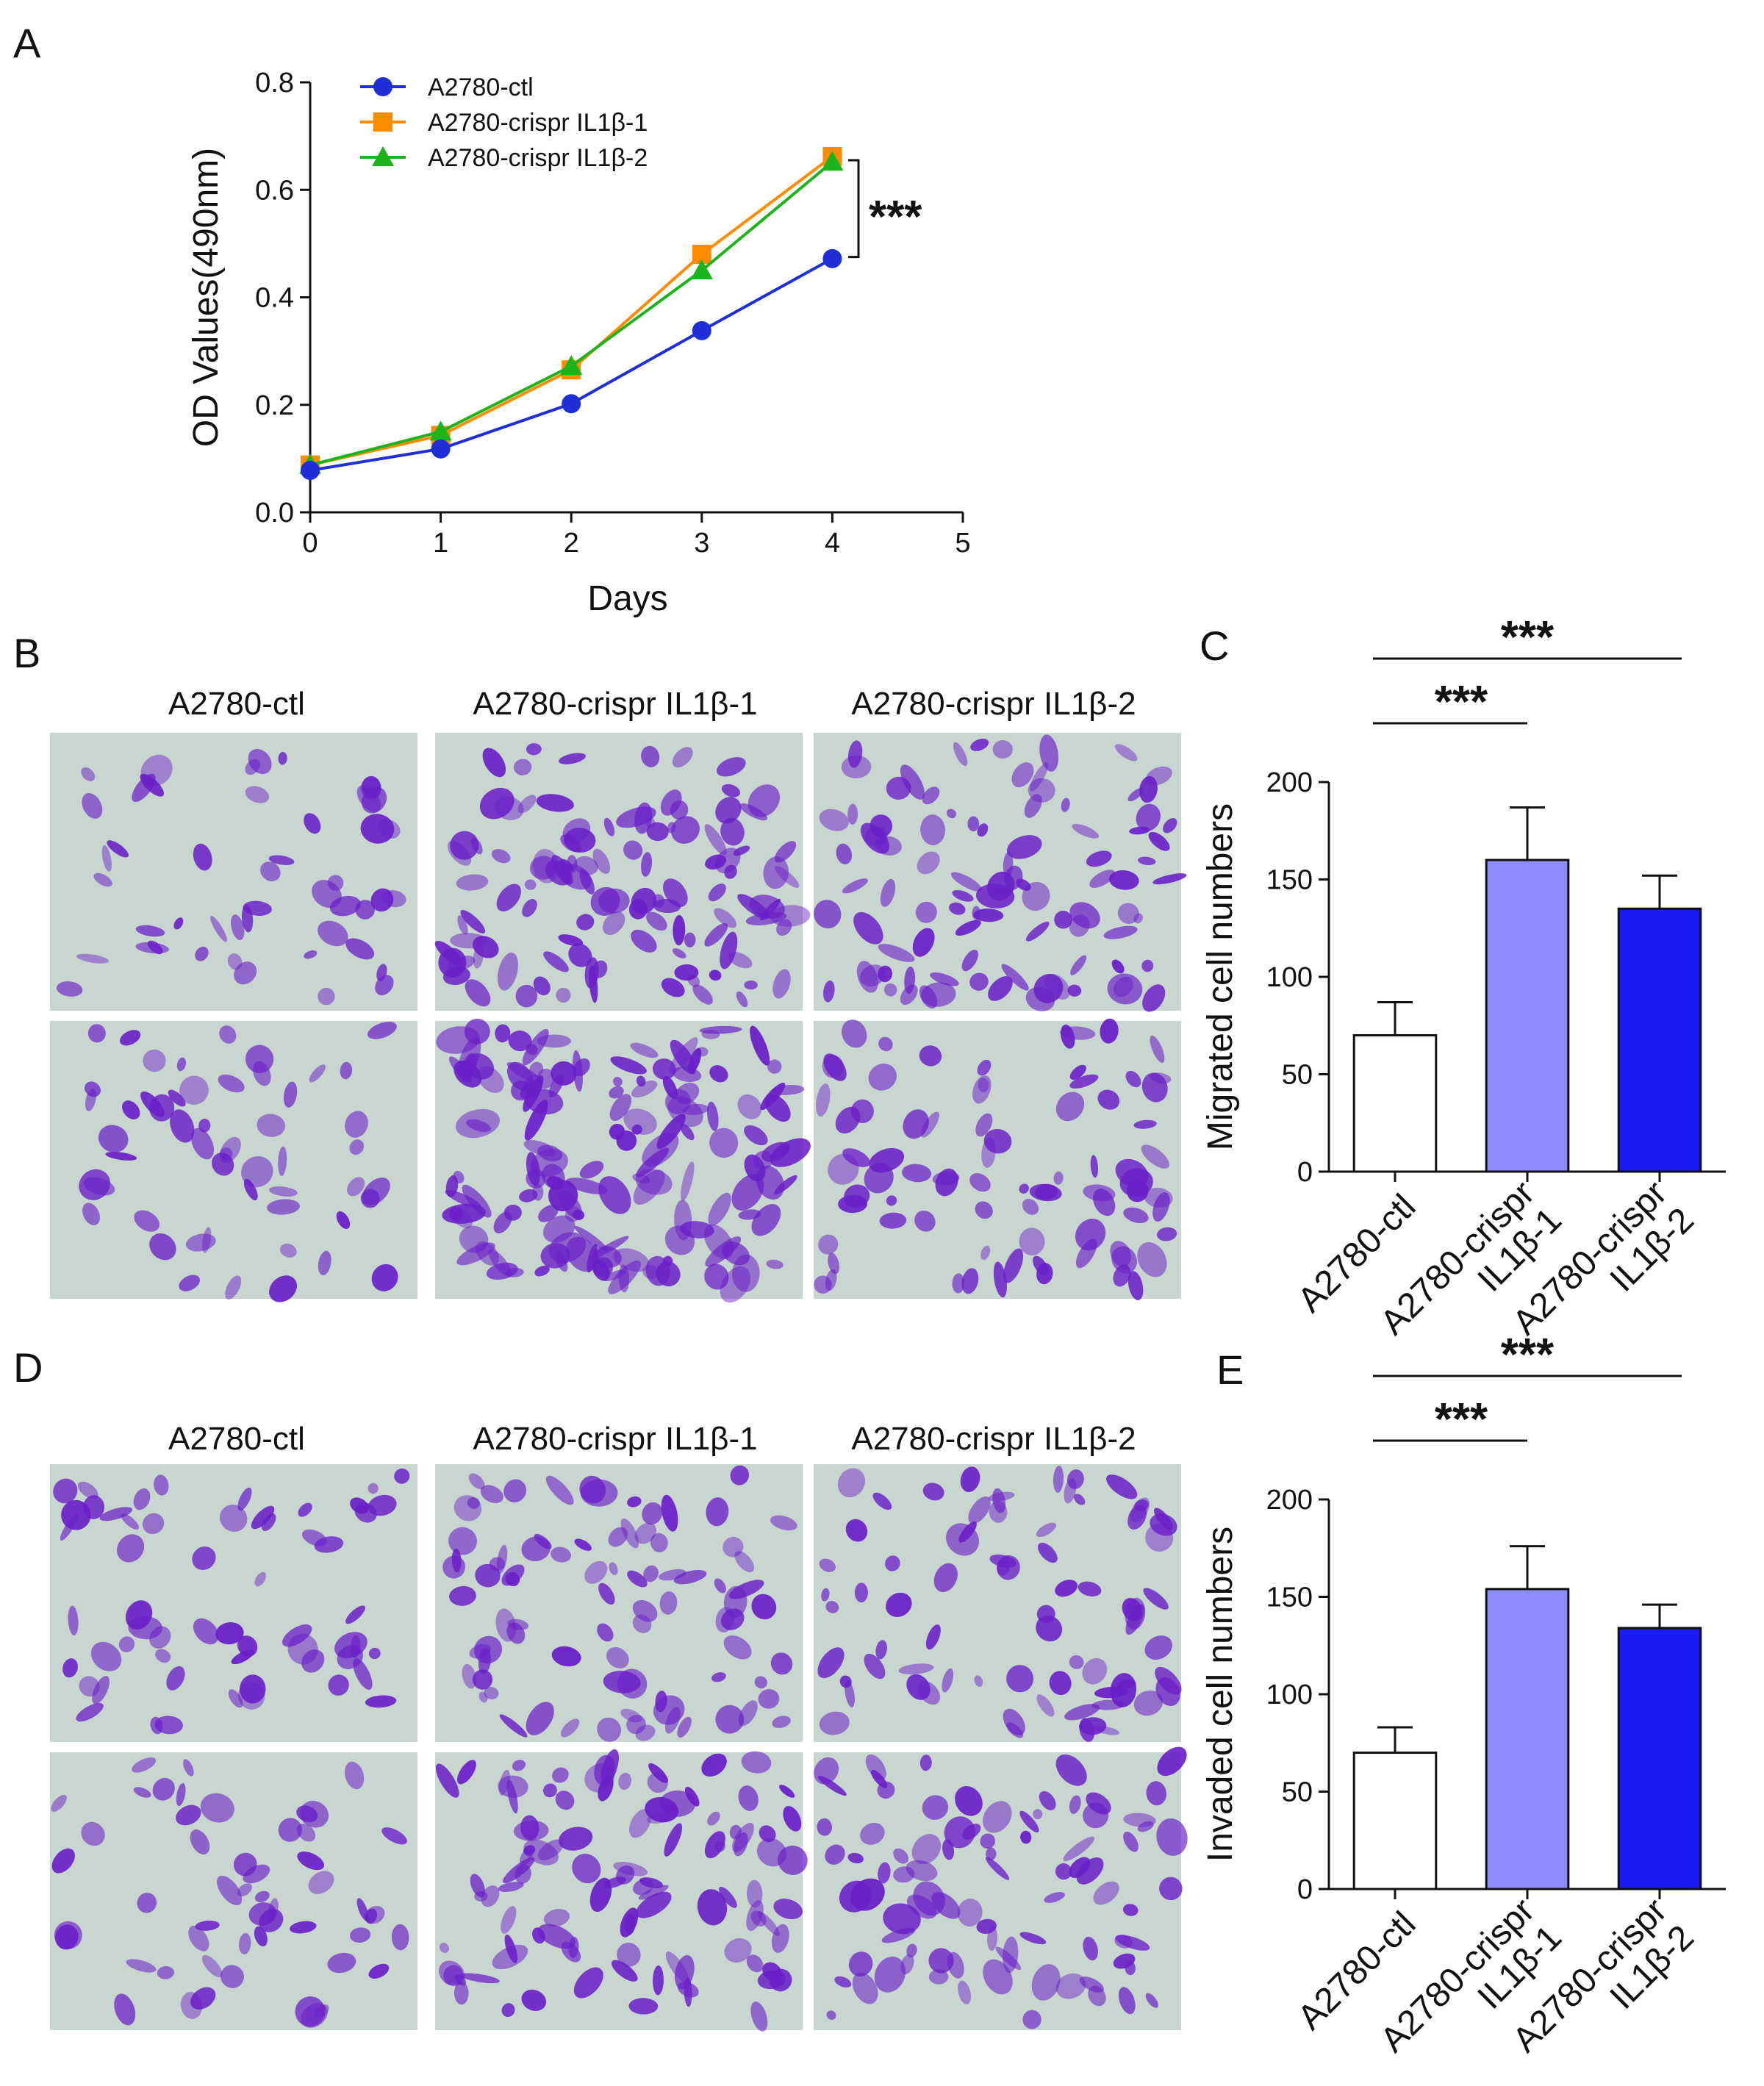 The width and height of the screenshot is (1764, 2086). What do you see at coordinates (571, 311) in the screenshot?
I see `series-line-square` at bounding box center [571, 311].